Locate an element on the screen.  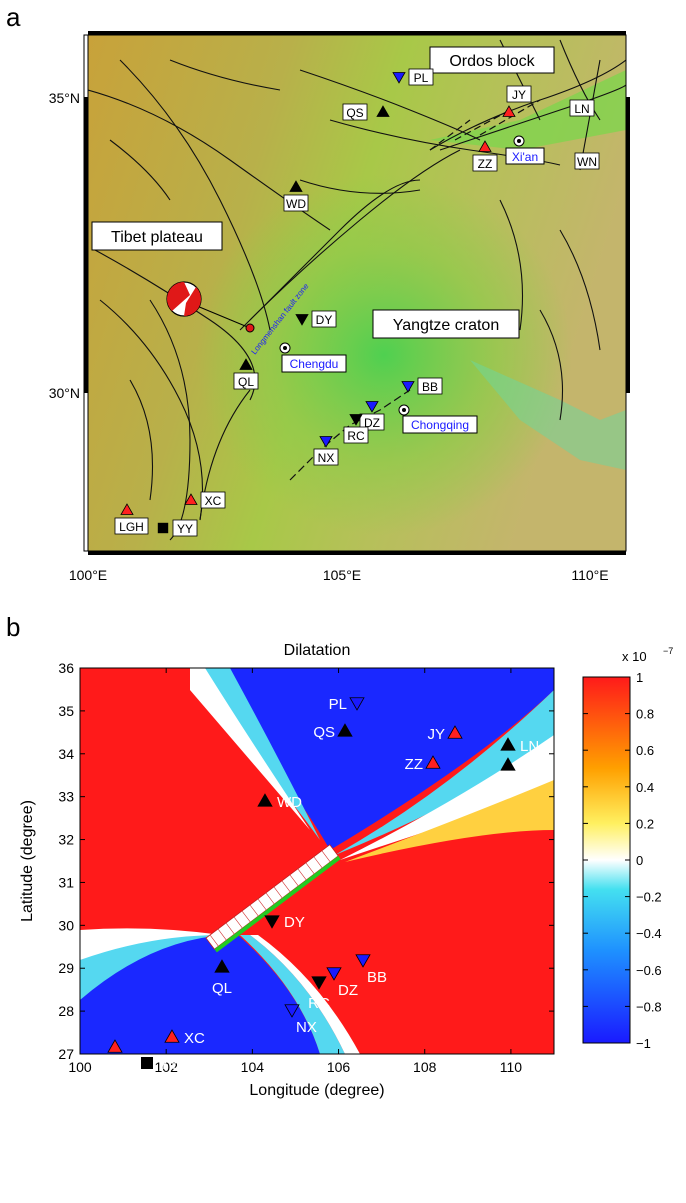
region-ordos: Ordos block is located at coordinates (492, 60).